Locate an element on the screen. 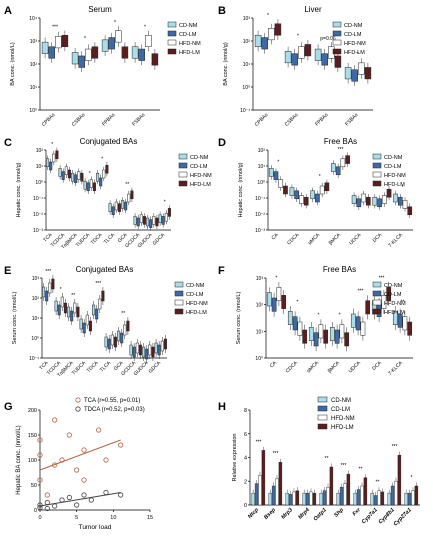 This screenshot has height=550, width=433. panel-title: Conjugated BAs is located at coordinates (109, 141).